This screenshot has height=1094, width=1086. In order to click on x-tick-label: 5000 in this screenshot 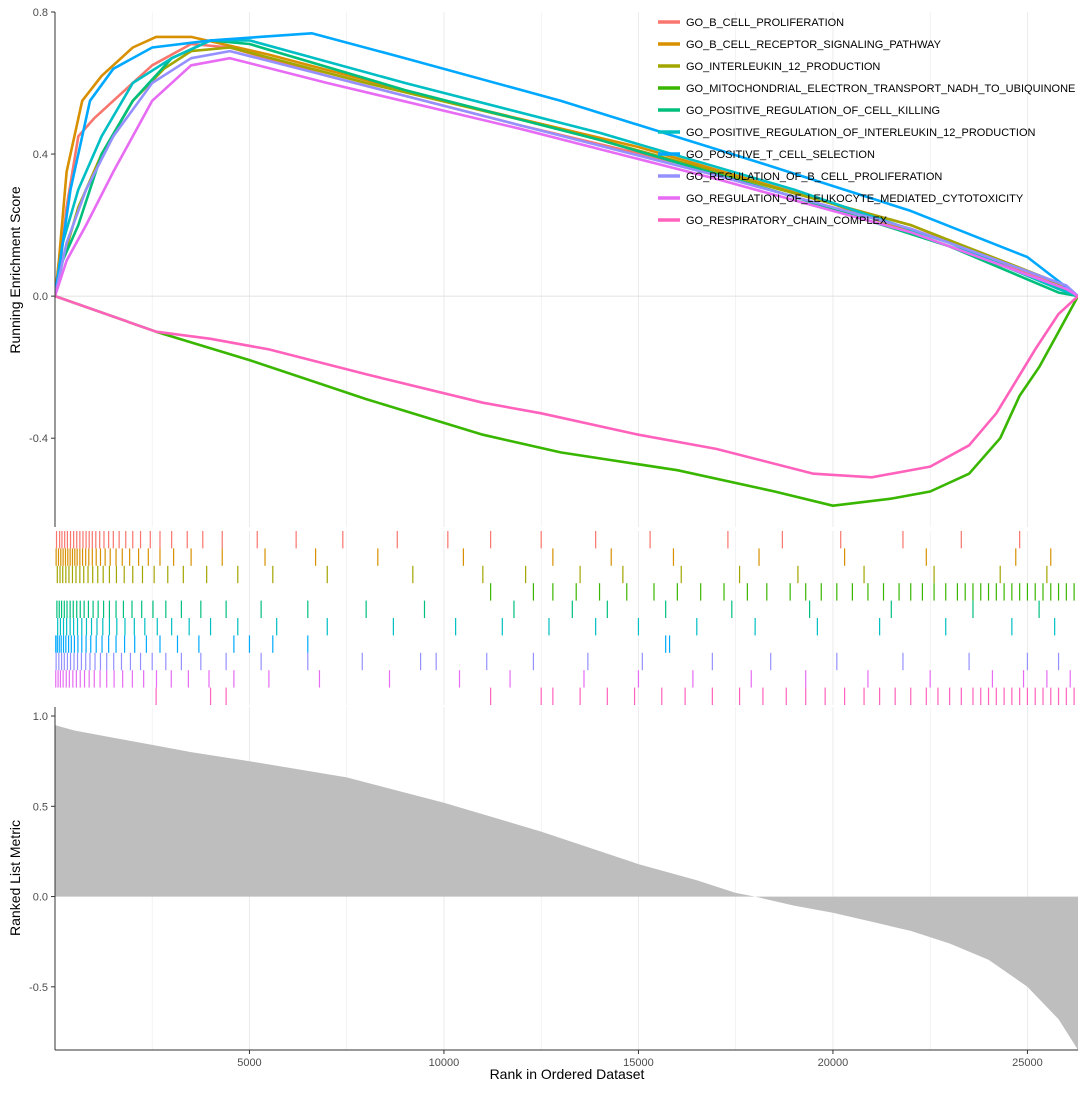, I will do `click(249, 1063)`.